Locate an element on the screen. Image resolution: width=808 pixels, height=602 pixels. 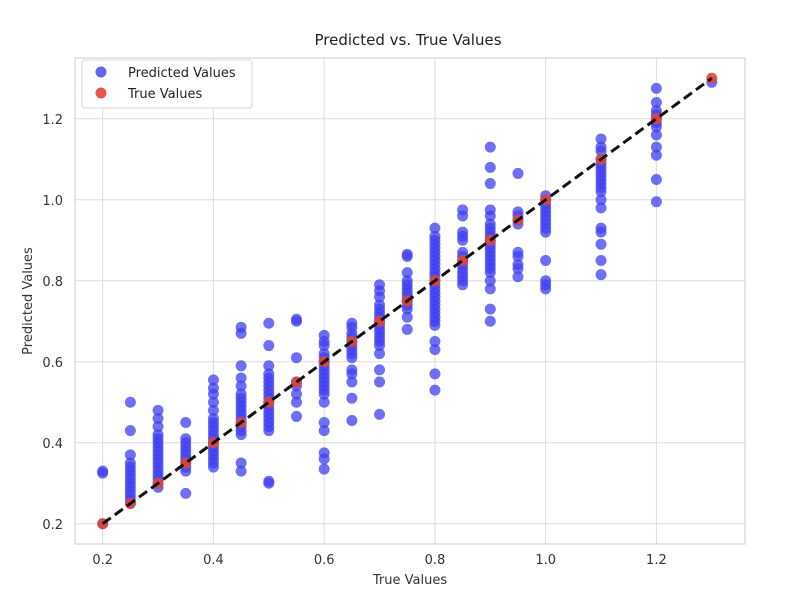
y-tick-label: 1.0 is located at coordinates (52, 201).